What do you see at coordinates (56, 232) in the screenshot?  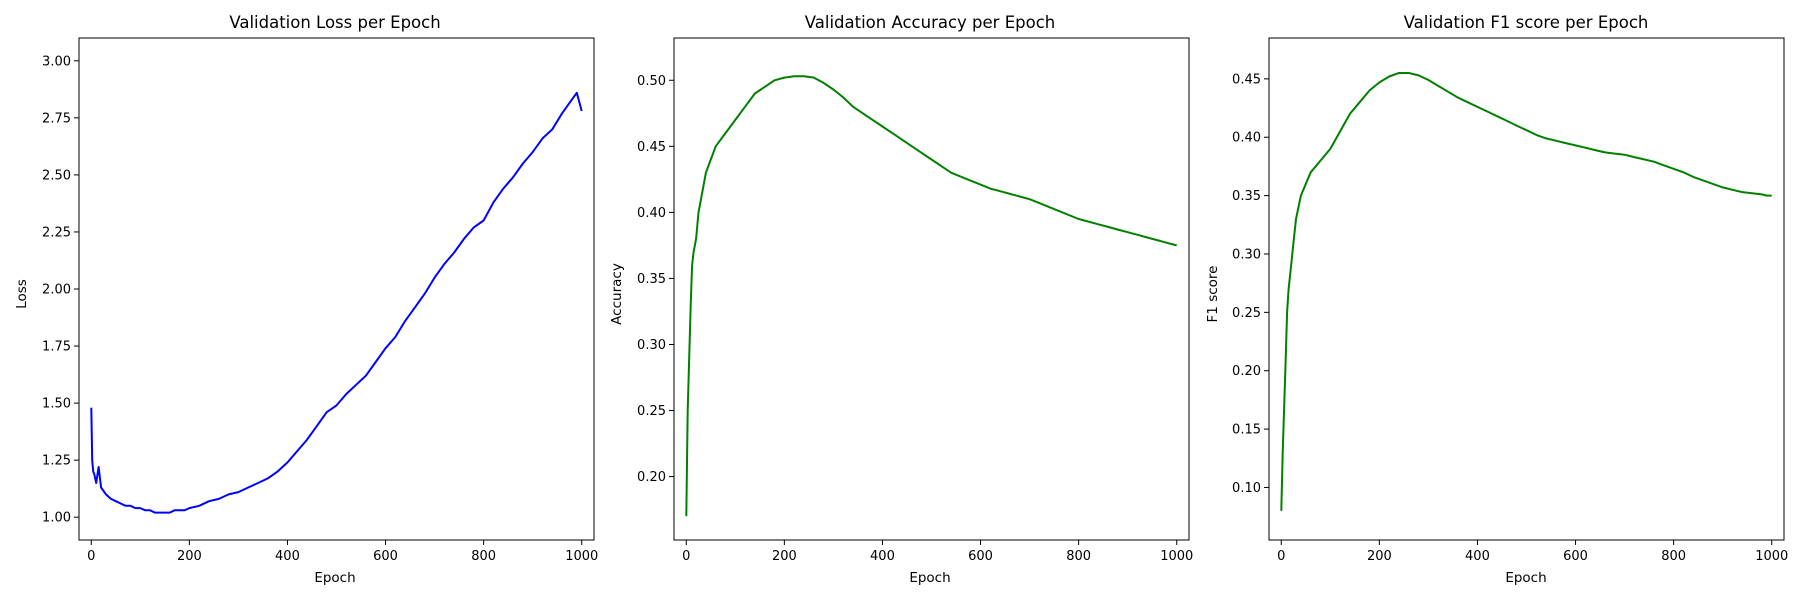 I see `loss-chart-y-tick-label: 2.25` at bounding box center [56, 232].